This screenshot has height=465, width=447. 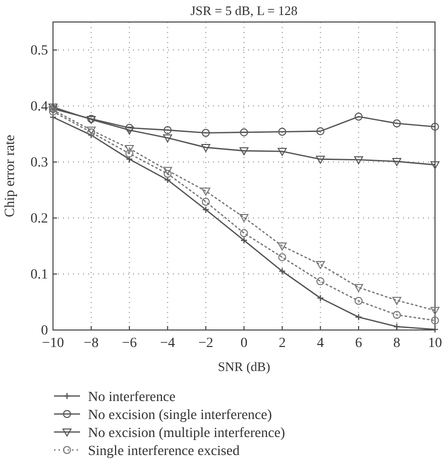 I want to click on chart-title: JSR = 5 dB, L = 128, so click(x=244, y=10).